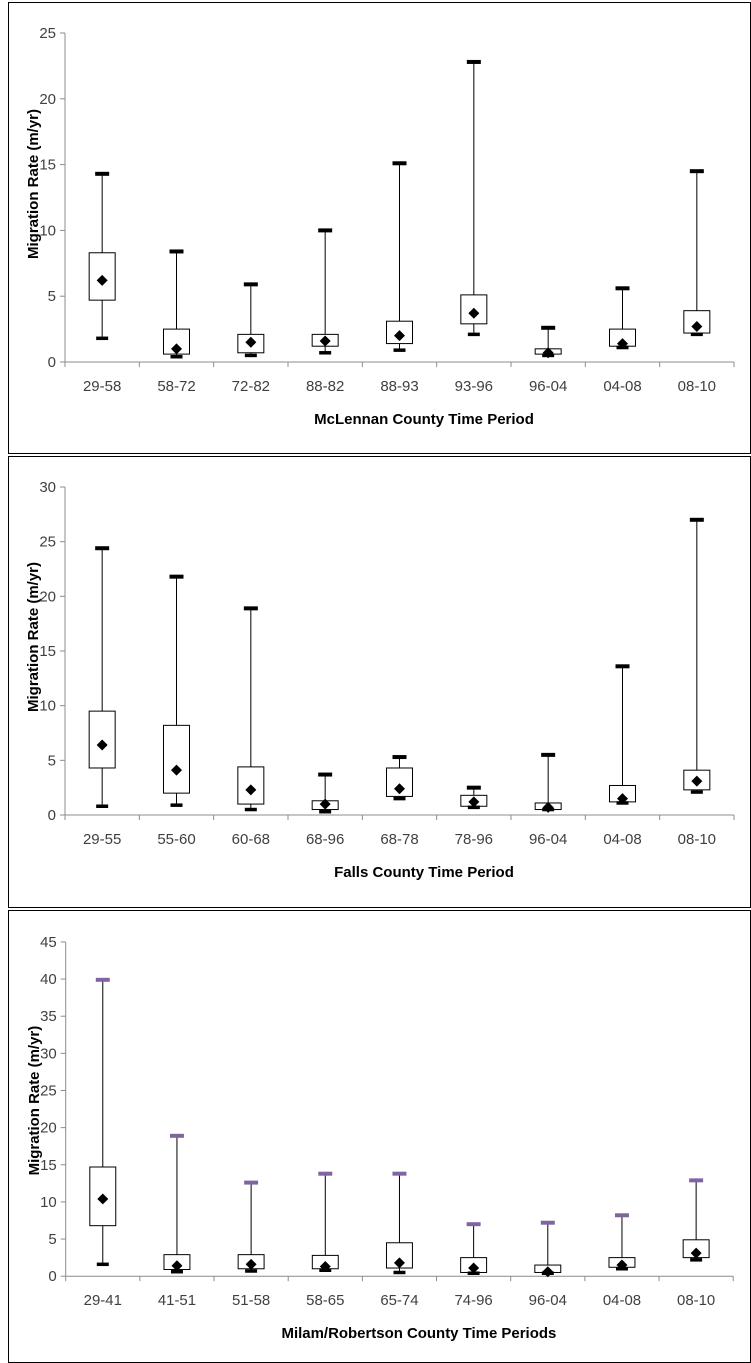 The image size is (751, 1363). Describe the element at coordinates (419, 1333) in the screenshot. I see `x-axis-title: Milam/Robertson County Time Periods` at that location.